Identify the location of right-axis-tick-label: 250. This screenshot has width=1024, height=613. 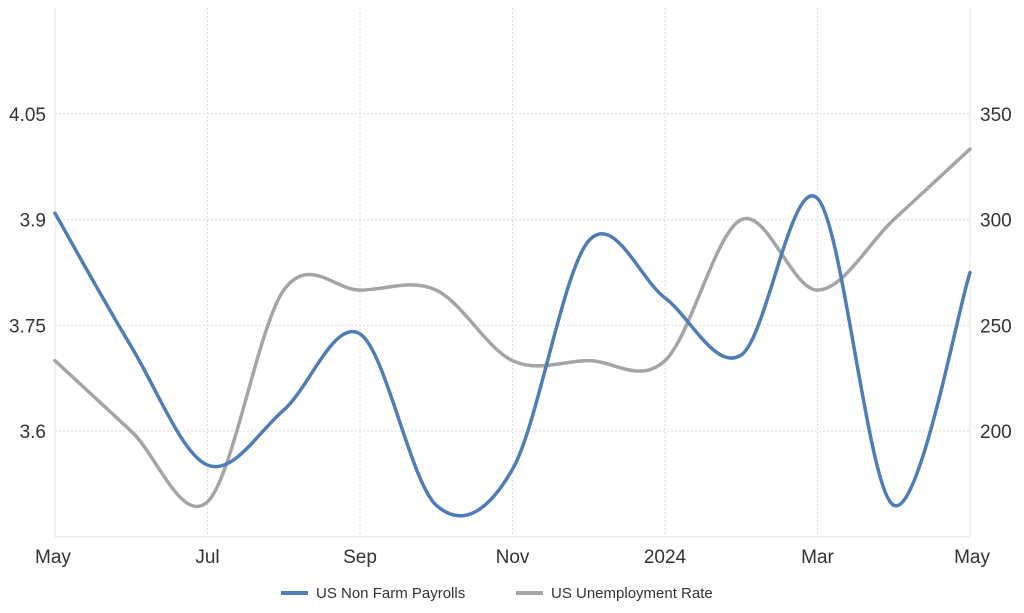
(996, 326).